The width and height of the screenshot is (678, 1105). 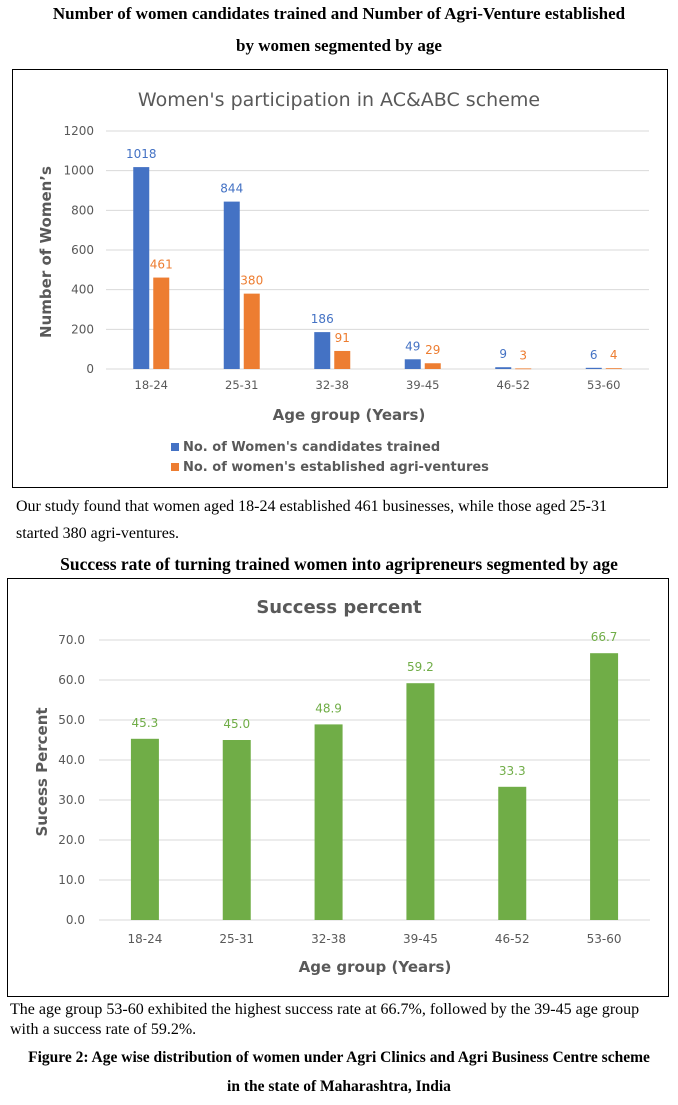 I want to click on chart1-legend-label: No. of women's established agri-ventures, so click(x=336, y=467).